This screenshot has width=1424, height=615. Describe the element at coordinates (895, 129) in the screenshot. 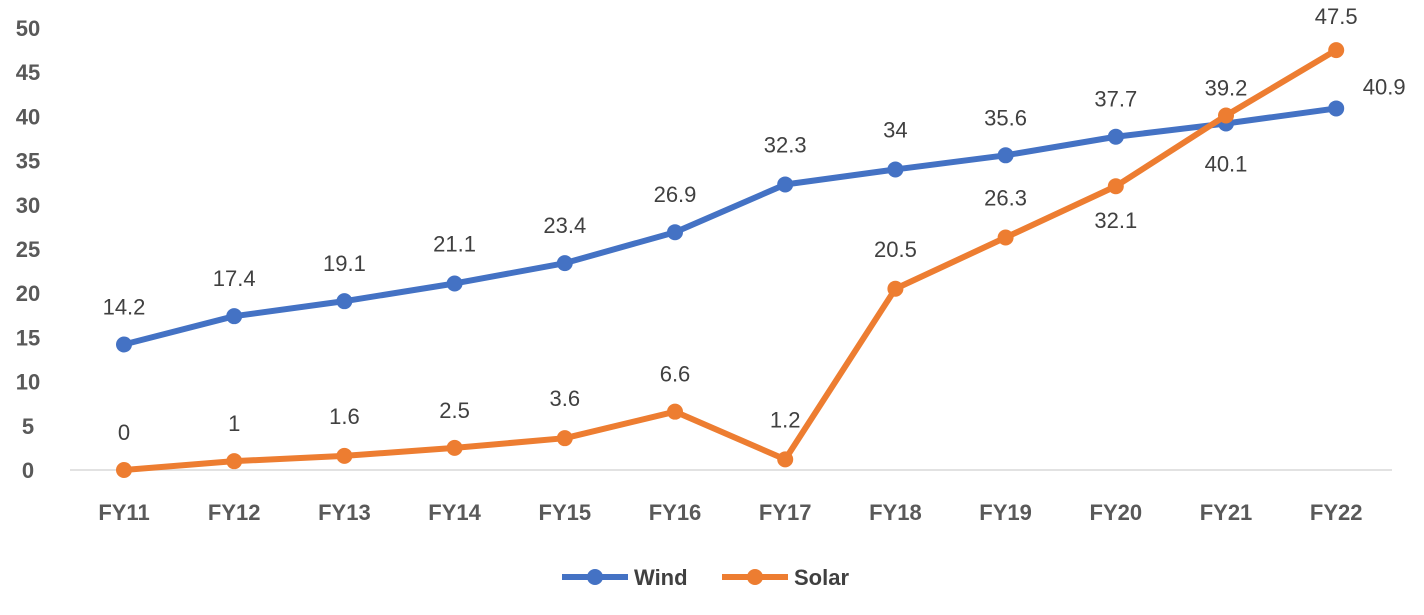

I see `data-label-wind: 34` at that location.